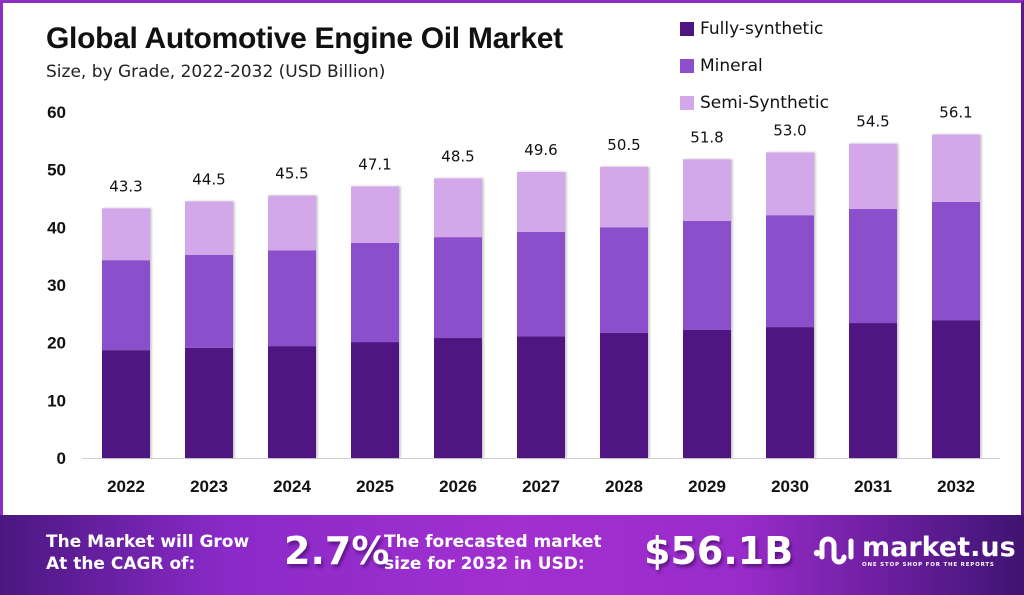 The height and width of the screenshot is (595, 1024). I want to click on legend-label: Semi-Synthetic, so click(764, 102).